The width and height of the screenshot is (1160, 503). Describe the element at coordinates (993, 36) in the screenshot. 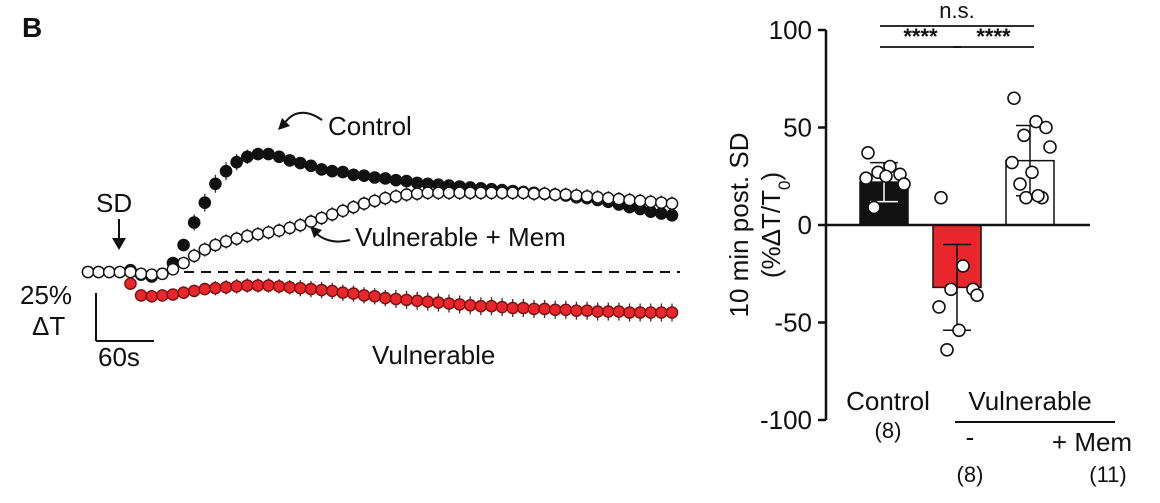

I see `significance-label: ****` at that location.